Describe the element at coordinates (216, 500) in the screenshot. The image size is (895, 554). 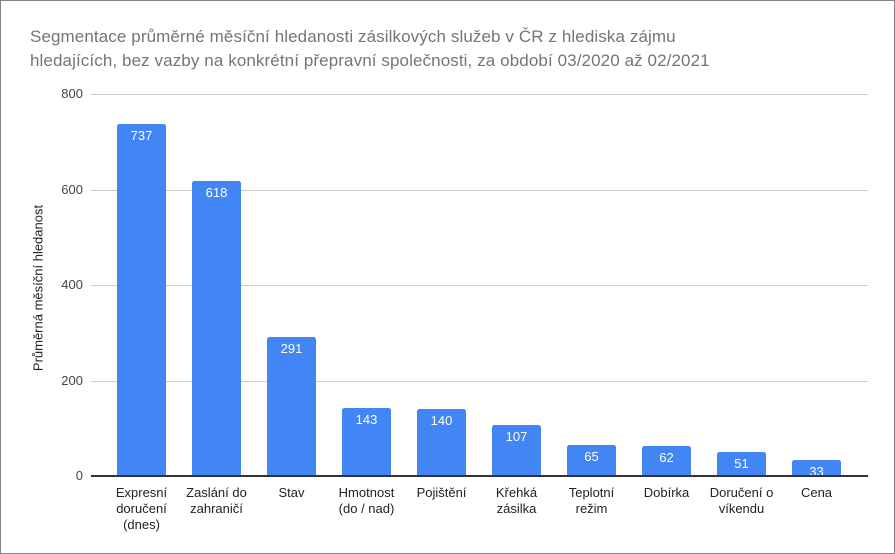
I see `category-label: Zaslání do zahraničí` at that location.